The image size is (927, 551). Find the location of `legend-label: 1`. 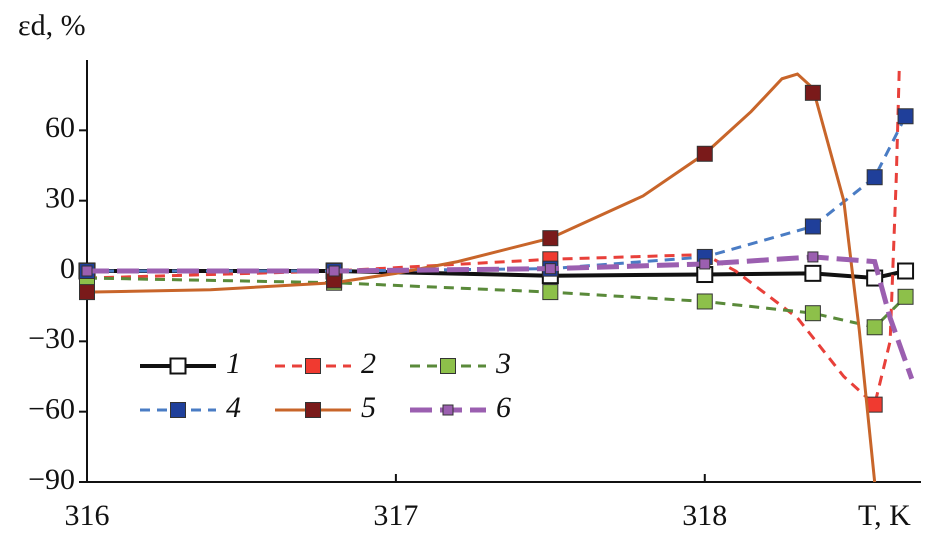

legend-label: 1 is located at coordinates (233, 363).